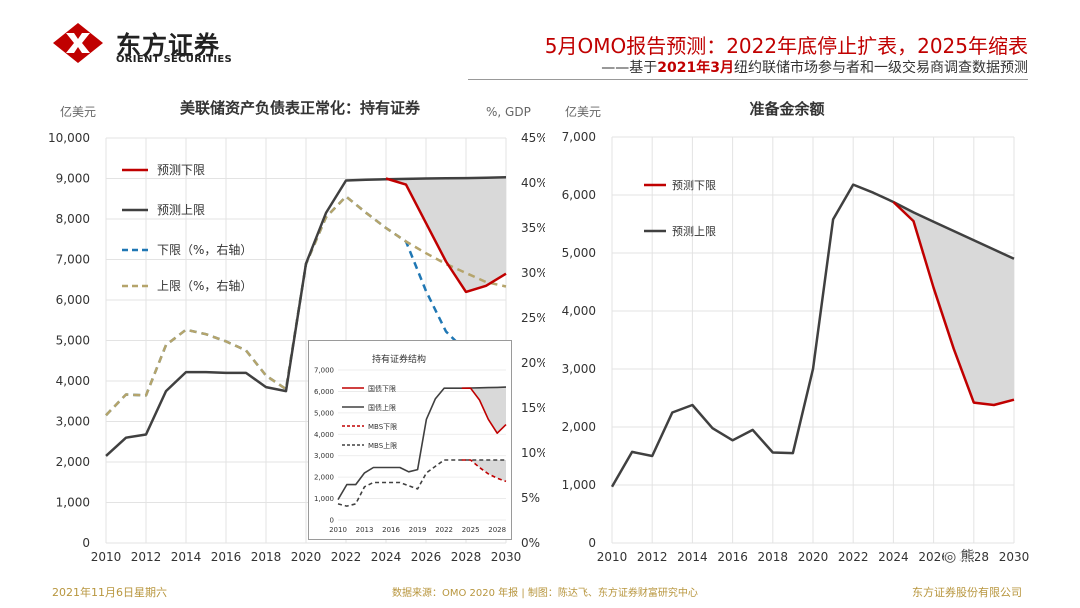 This screenshot has height=608, width=1080. I want to click on legend-label: 国债下限, so click(382, 388).